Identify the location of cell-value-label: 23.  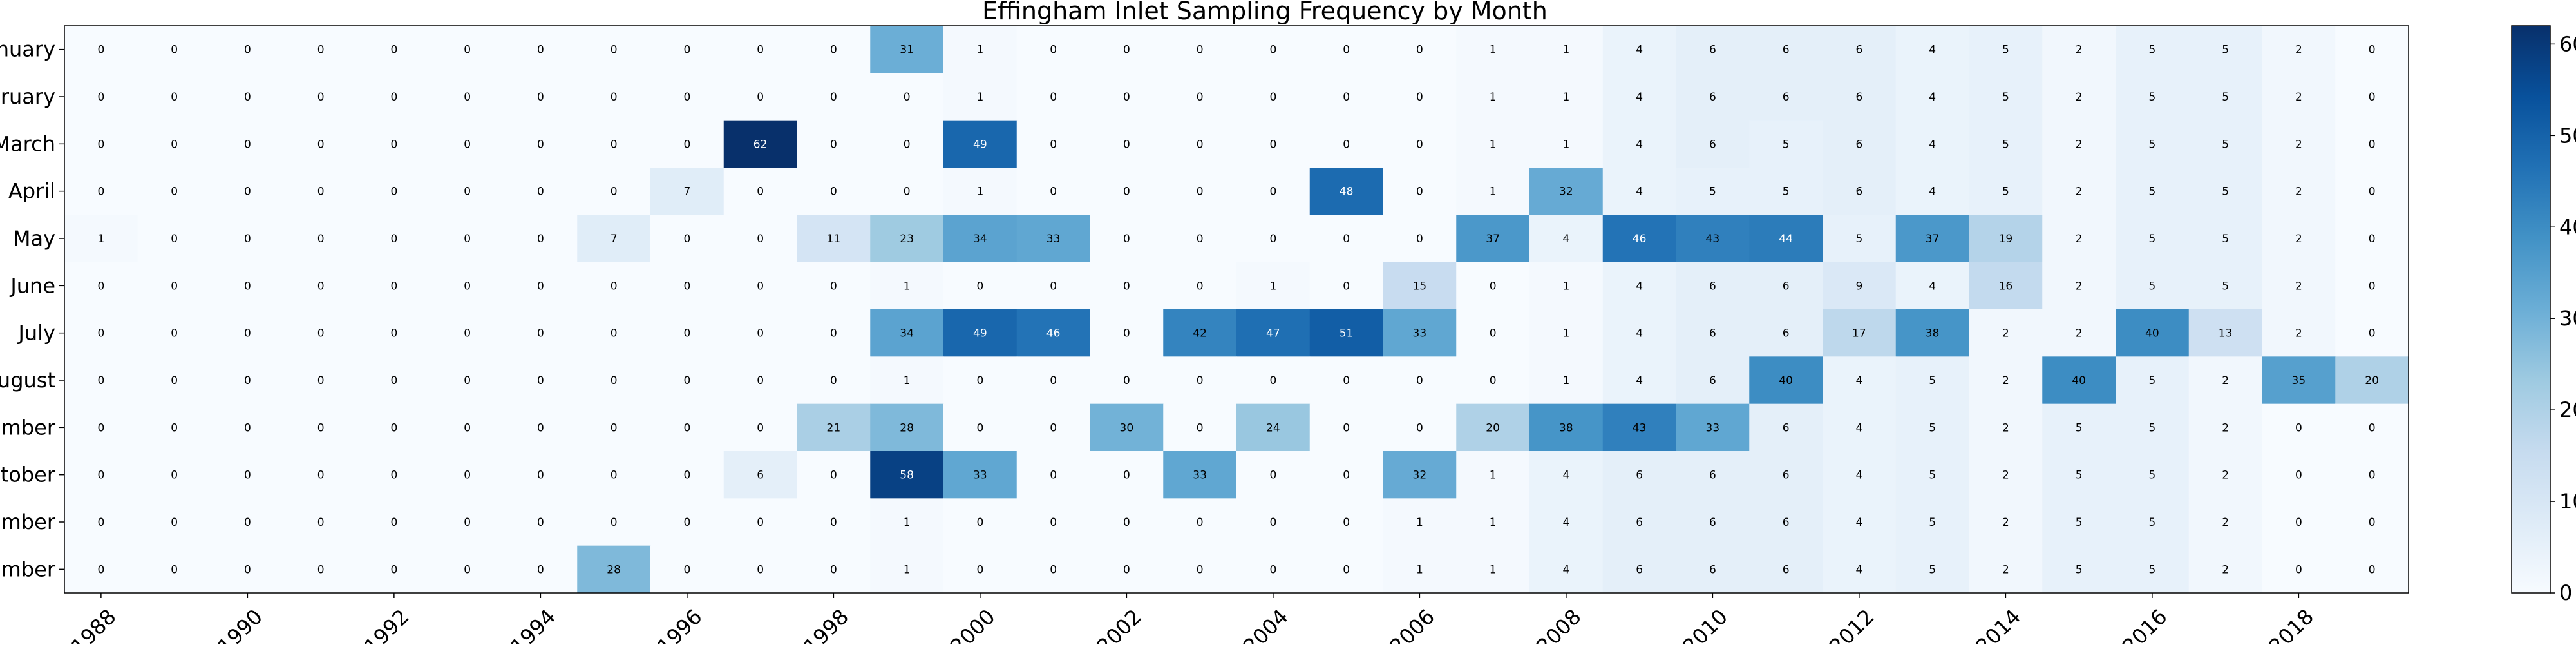
(907, 239).